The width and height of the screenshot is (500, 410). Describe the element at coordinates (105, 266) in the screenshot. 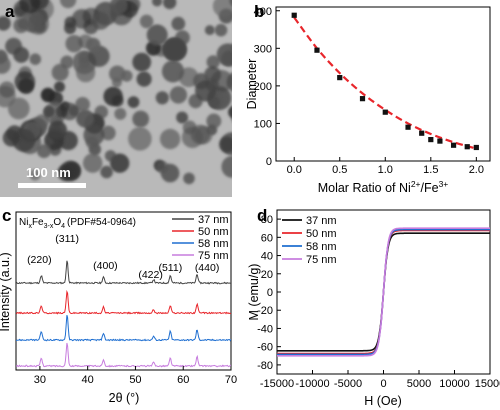

I see `peak-label: (400)` at that location.